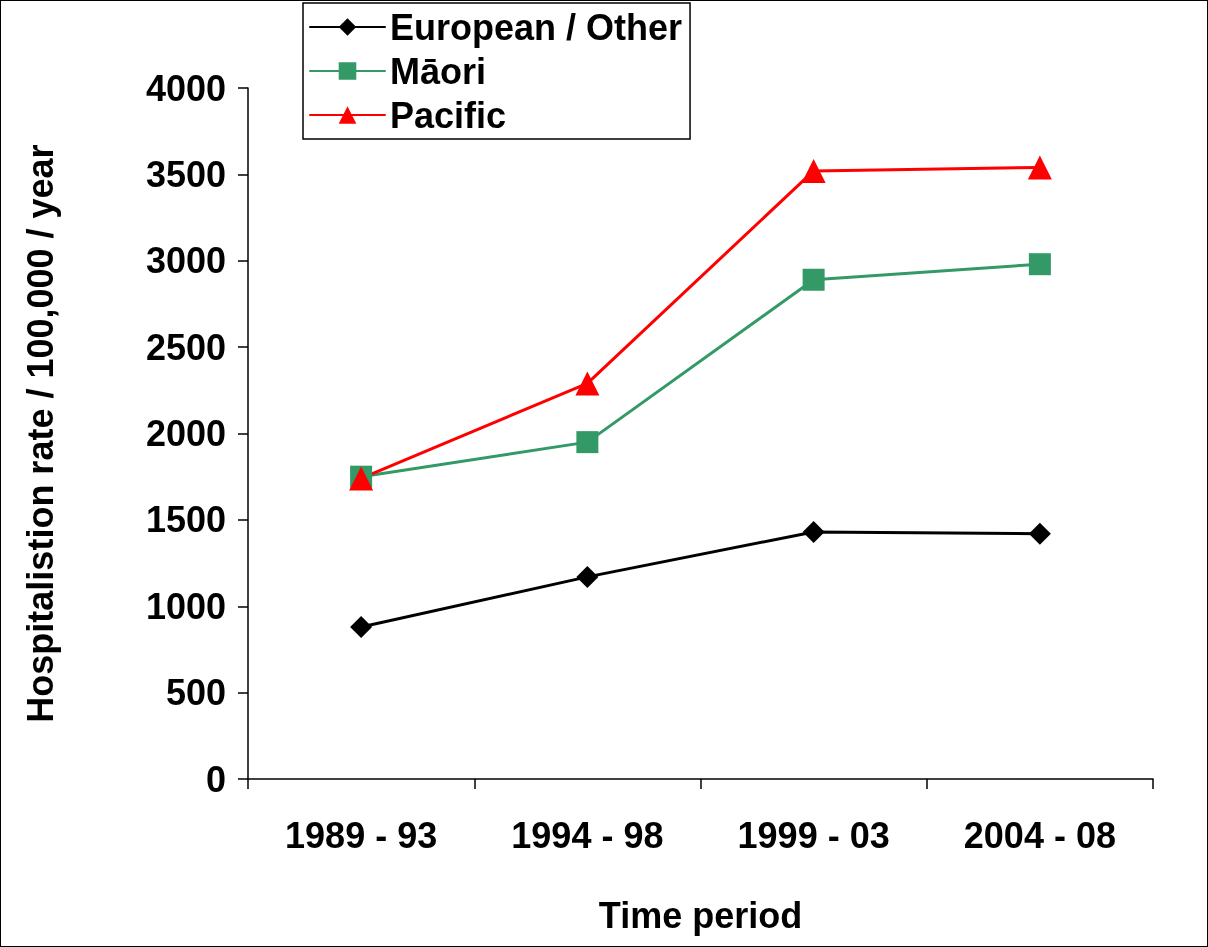 This screenshot has width=1208, height=947. Describe the element at coordinates (361, 835) in the screenshot. I see `x-tick-label: 1989 - 93` at that location.